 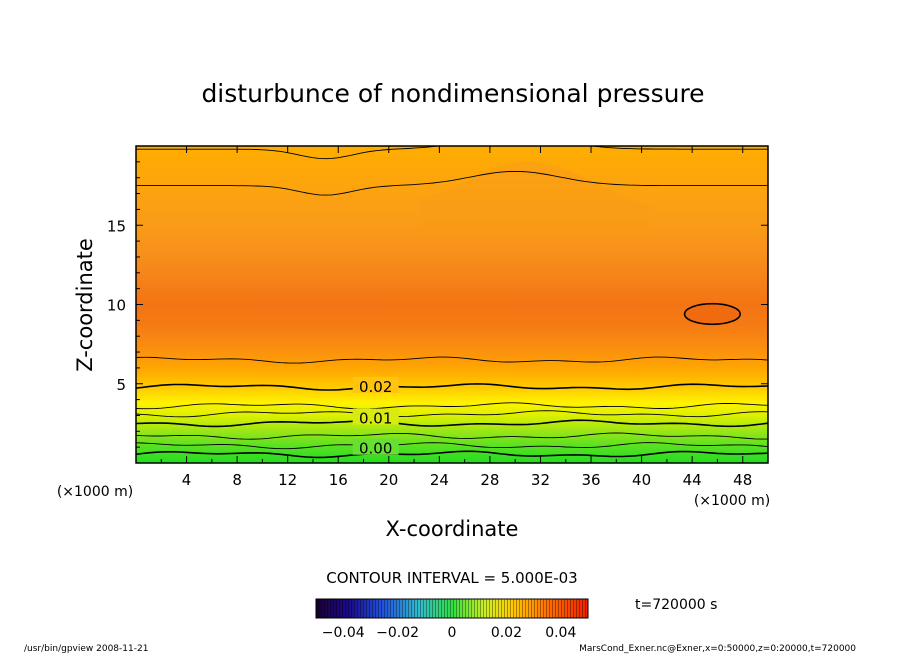 What do you see at coordinates (712, 314) in the screenshot?
I see `closed-contour-max` at bounding box center [712, 314].